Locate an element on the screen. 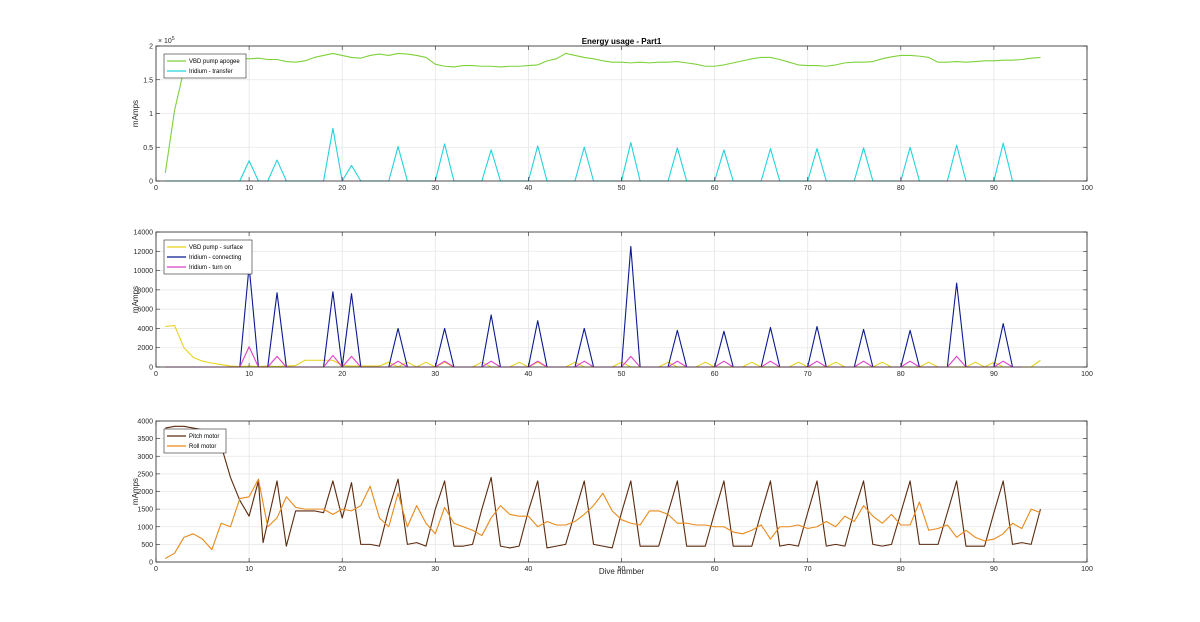 The image size is (1200, 622). chart-1-y-tick-label-2: 1 is located at coordinates (151, 114).